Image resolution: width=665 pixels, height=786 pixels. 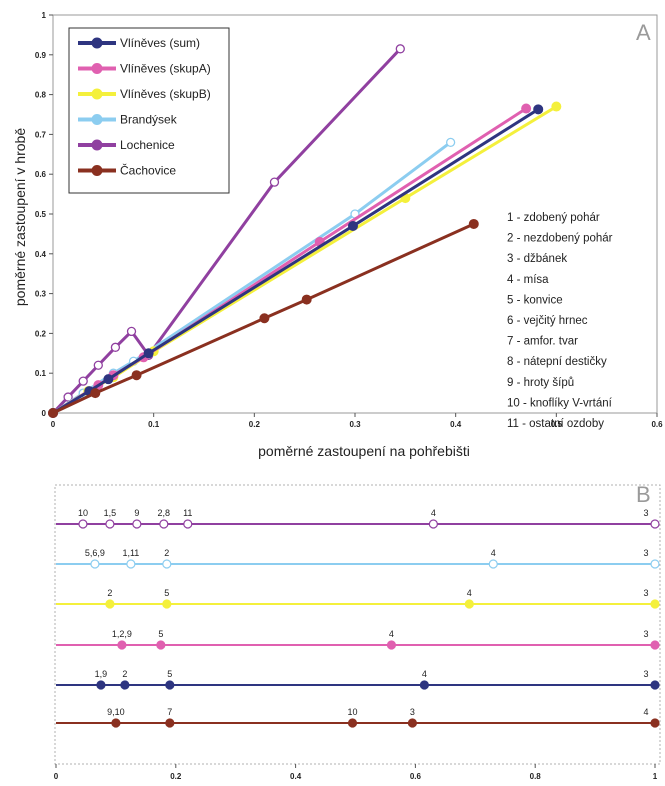 What do you see at coordinates (95, 553) in the screenshot?
I see `row-point-label: 5,6,9` at bounding box center [95, 553].